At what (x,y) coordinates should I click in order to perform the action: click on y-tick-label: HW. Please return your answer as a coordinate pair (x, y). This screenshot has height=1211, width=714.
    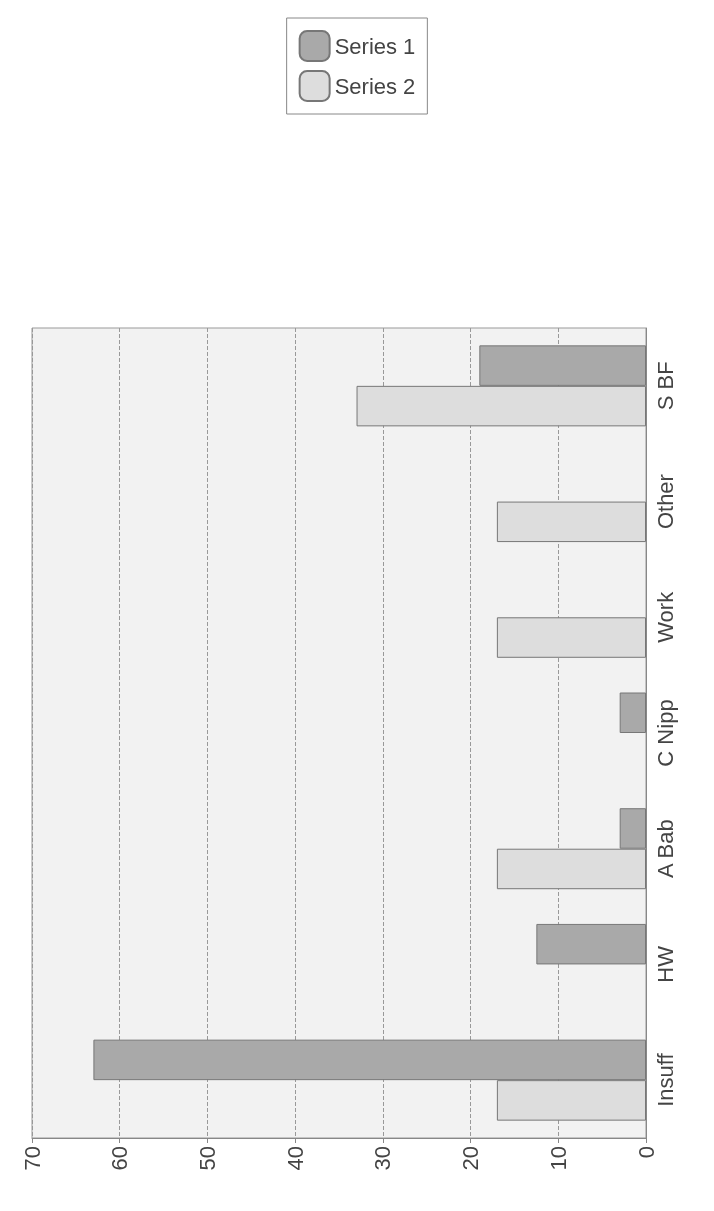
    Looking at the image, I should click on (665, 964).